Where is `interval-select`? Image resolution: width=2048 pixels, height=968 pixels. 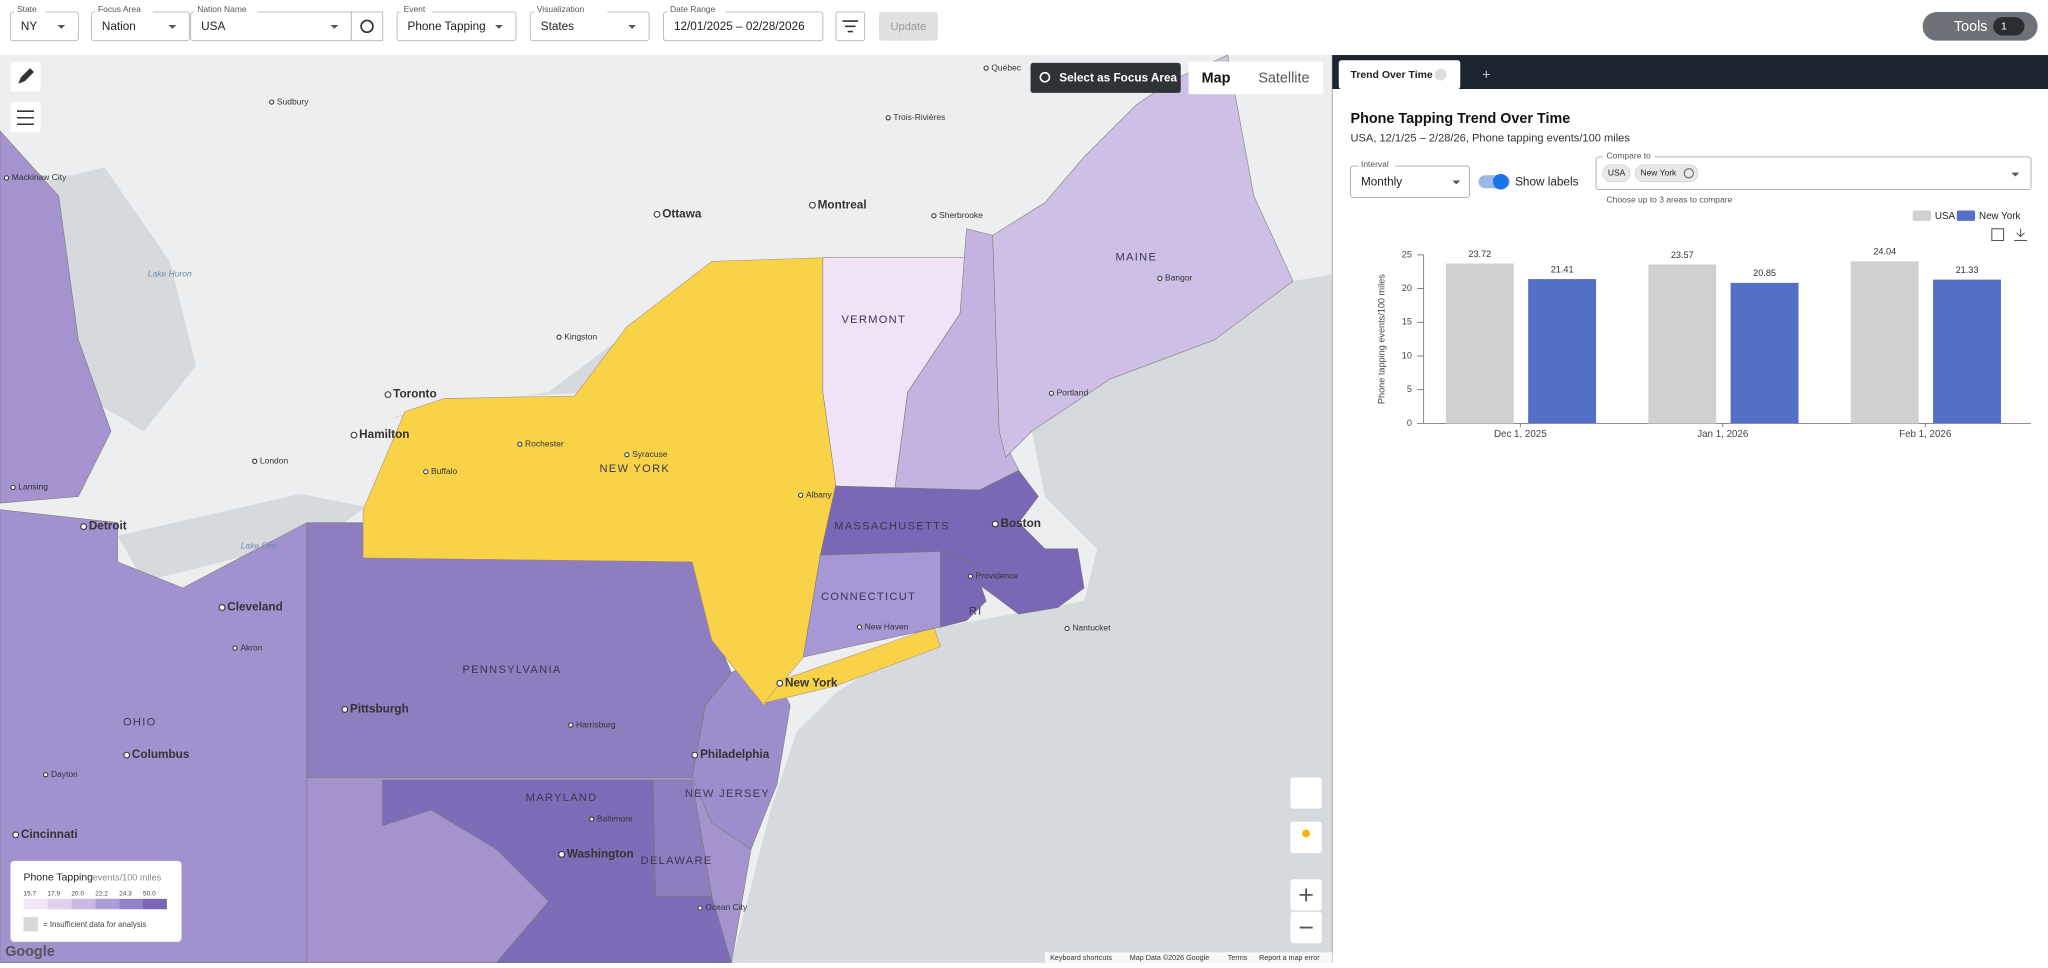
interval-select is located at coordinates (1410, 181).